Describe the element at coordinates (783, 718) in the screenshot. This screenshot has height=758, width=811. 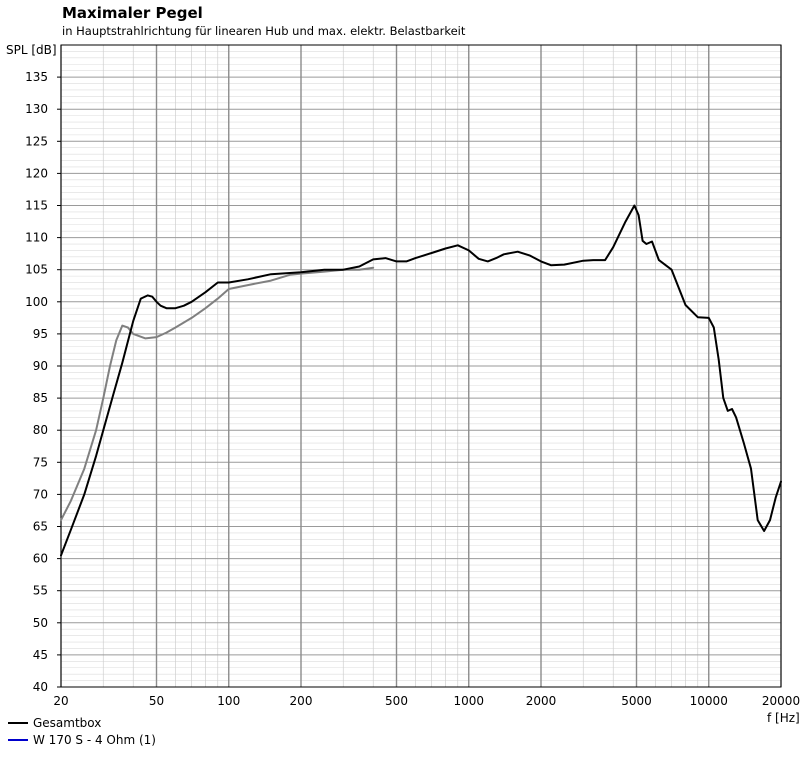
I see `x-axis-label: f [Hz]` at that location.